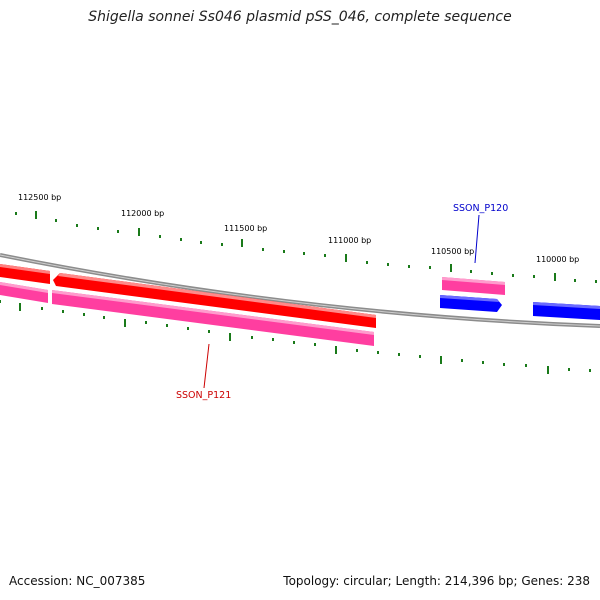 This screenshot has width=600, height=600. I want to click on blue-gene-ssonp120, so click(471, 303).